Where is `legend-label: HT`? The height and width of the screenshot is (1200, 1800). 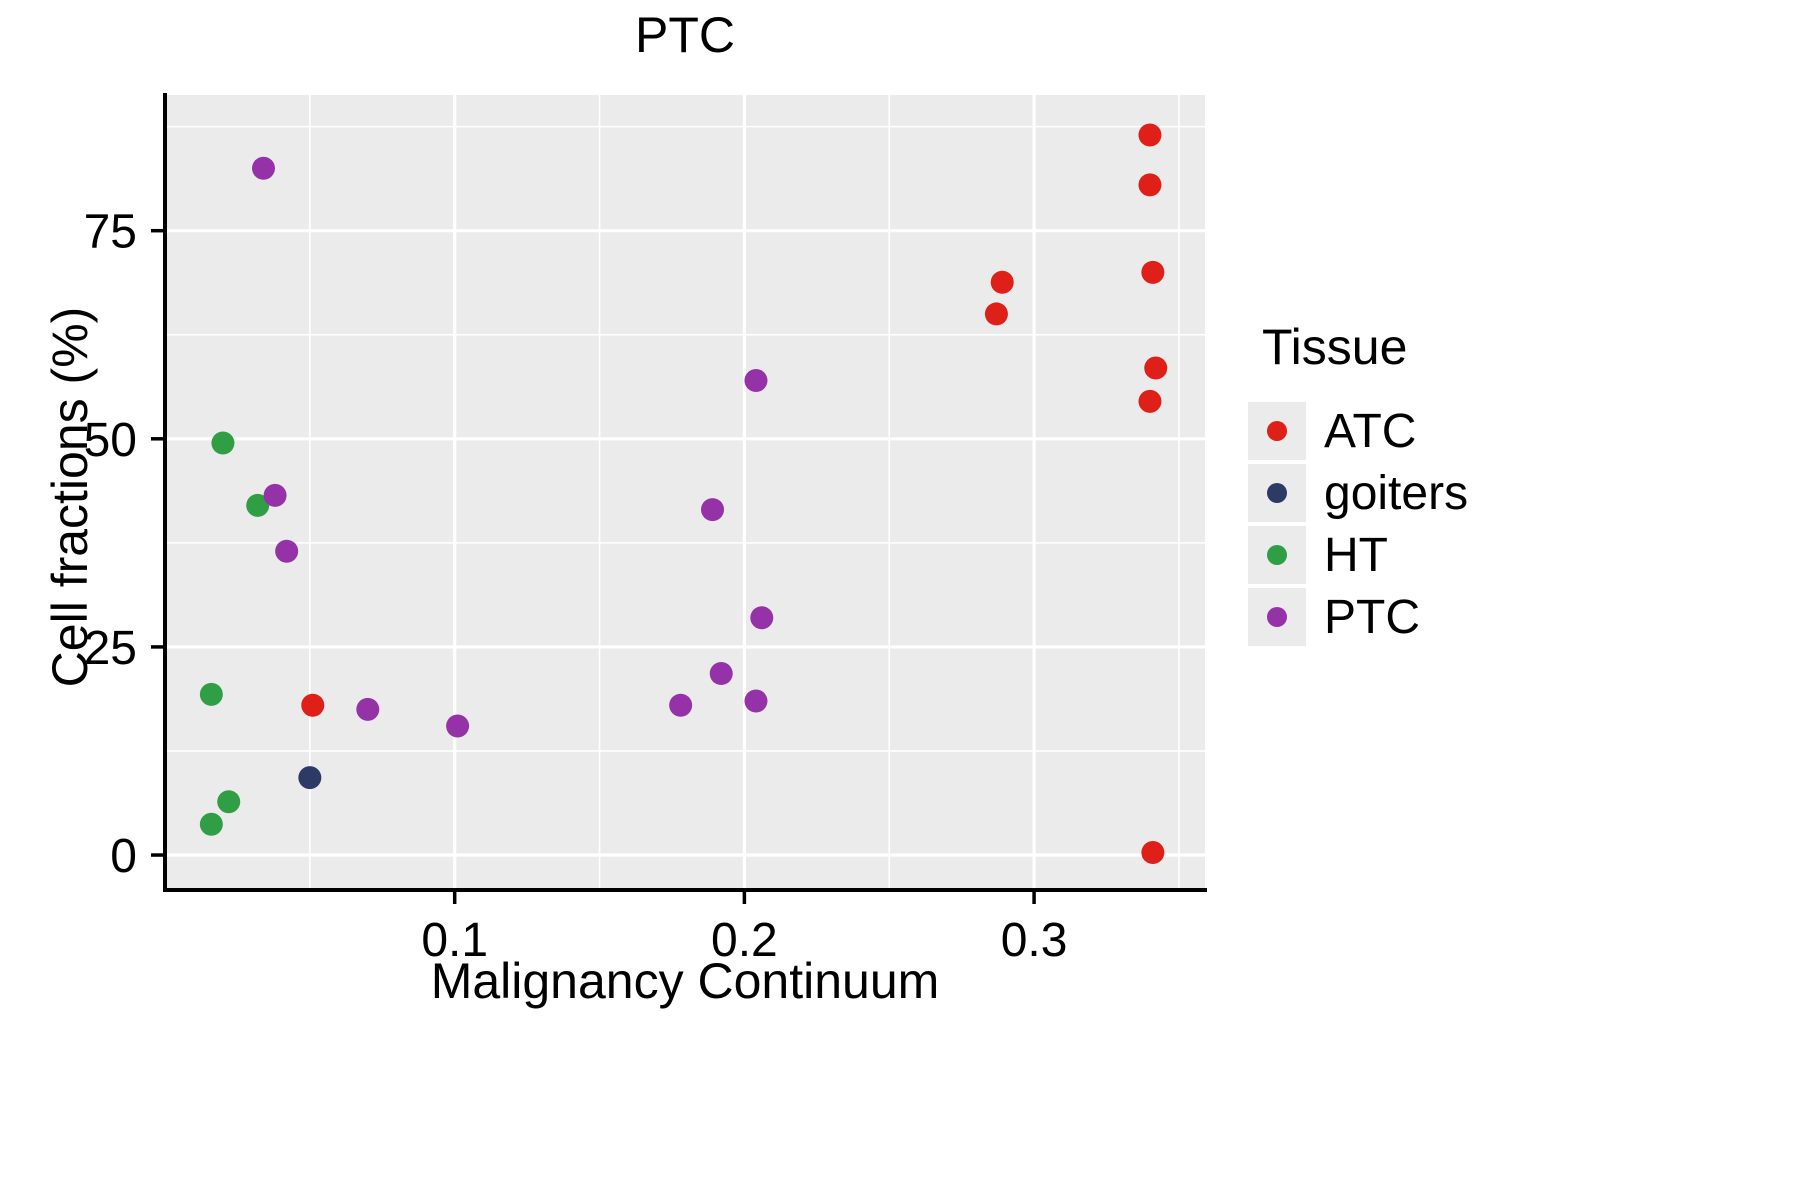
legend-label: HT is located at coordinates (1356, 555).